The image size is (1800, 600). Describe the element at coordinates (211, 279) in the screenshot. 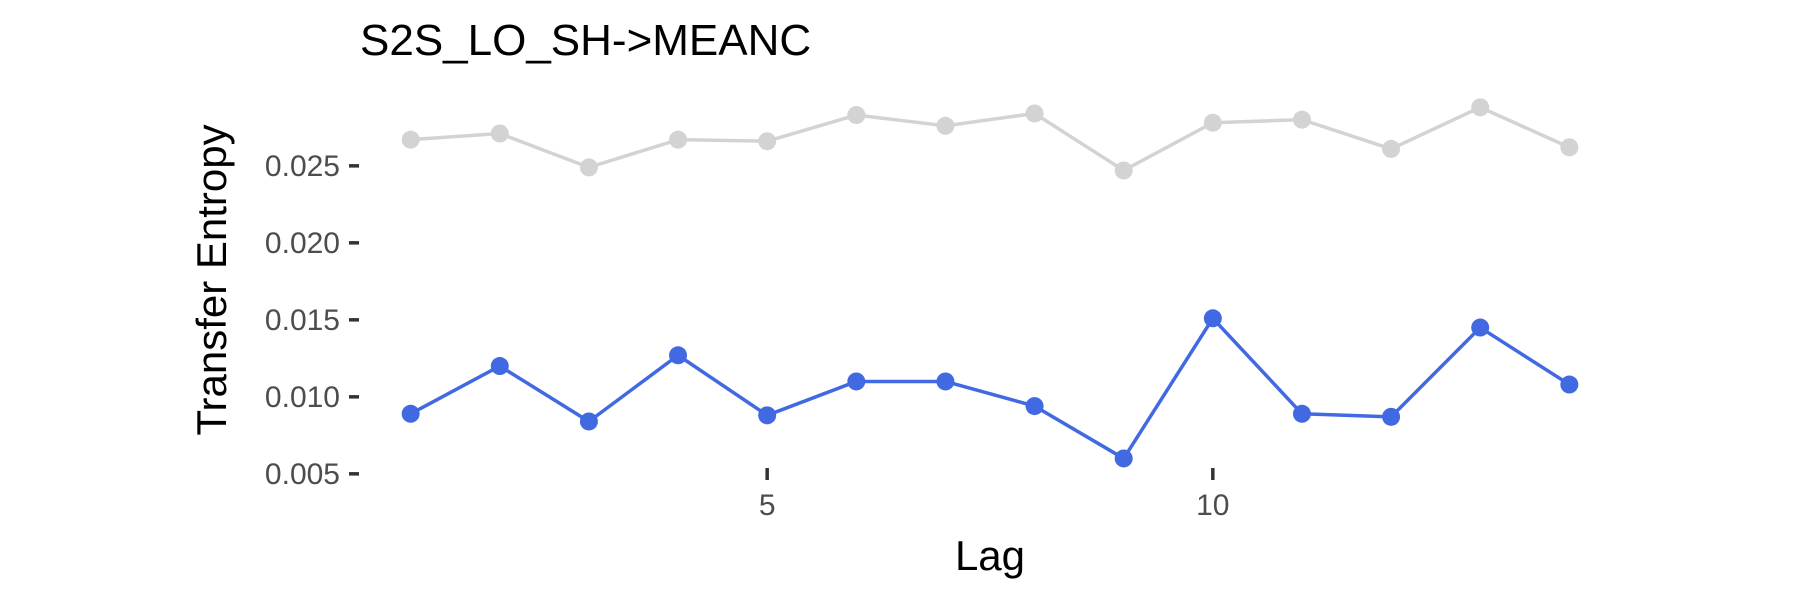

I see `y-axis-title: Transfer Entropy` at that location.